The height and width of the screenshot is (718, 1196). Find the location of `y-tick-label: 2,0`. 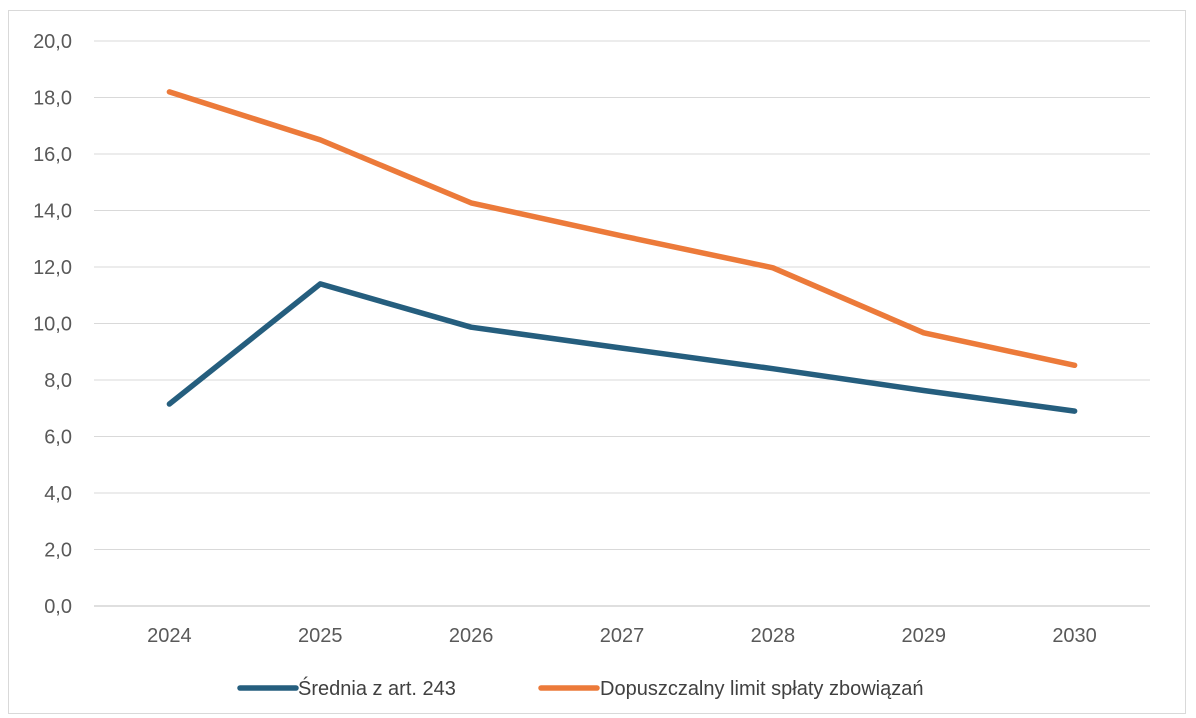

y-tick-label: 2,0 is located at coordinates (58, 551).